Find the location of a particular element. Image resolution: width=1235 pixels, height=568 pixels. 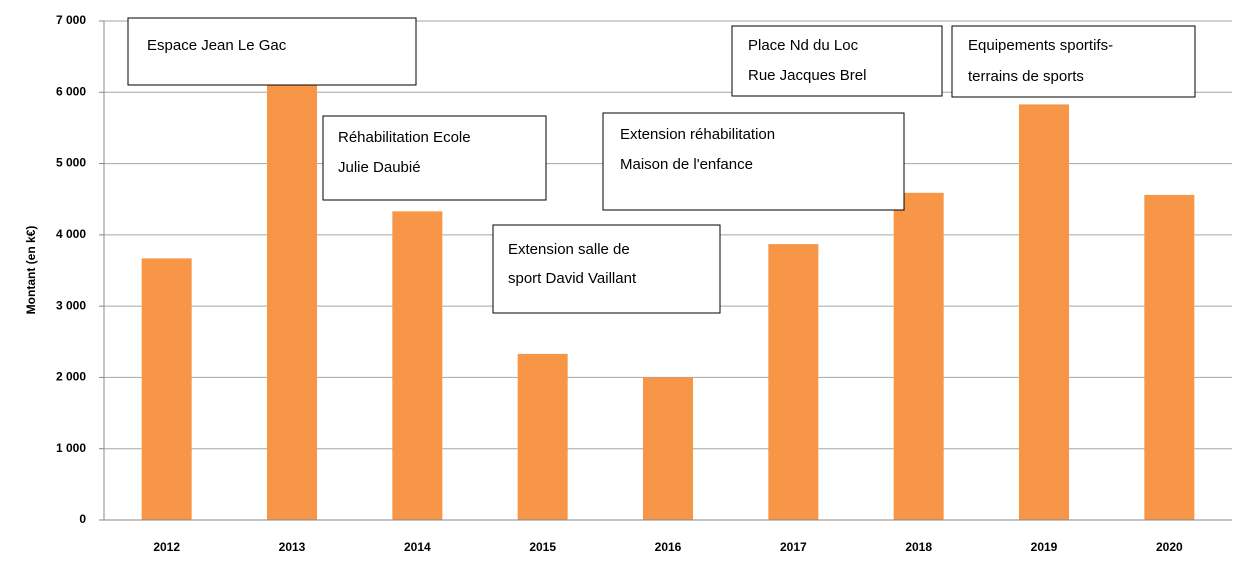

annotation-text: Espace Jean Le Gac is located at coordinates (217, 45).